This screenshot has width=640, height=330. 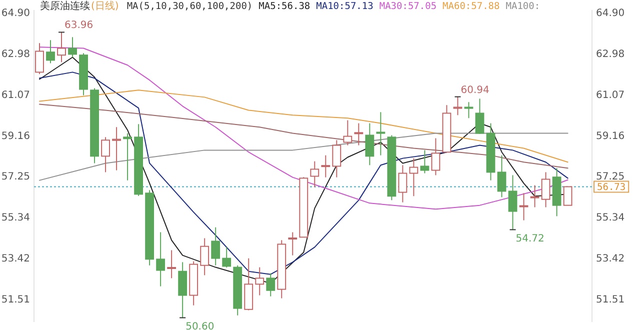 I want to click on y2-tick-label: 61.07, so click(x=610, y=95).